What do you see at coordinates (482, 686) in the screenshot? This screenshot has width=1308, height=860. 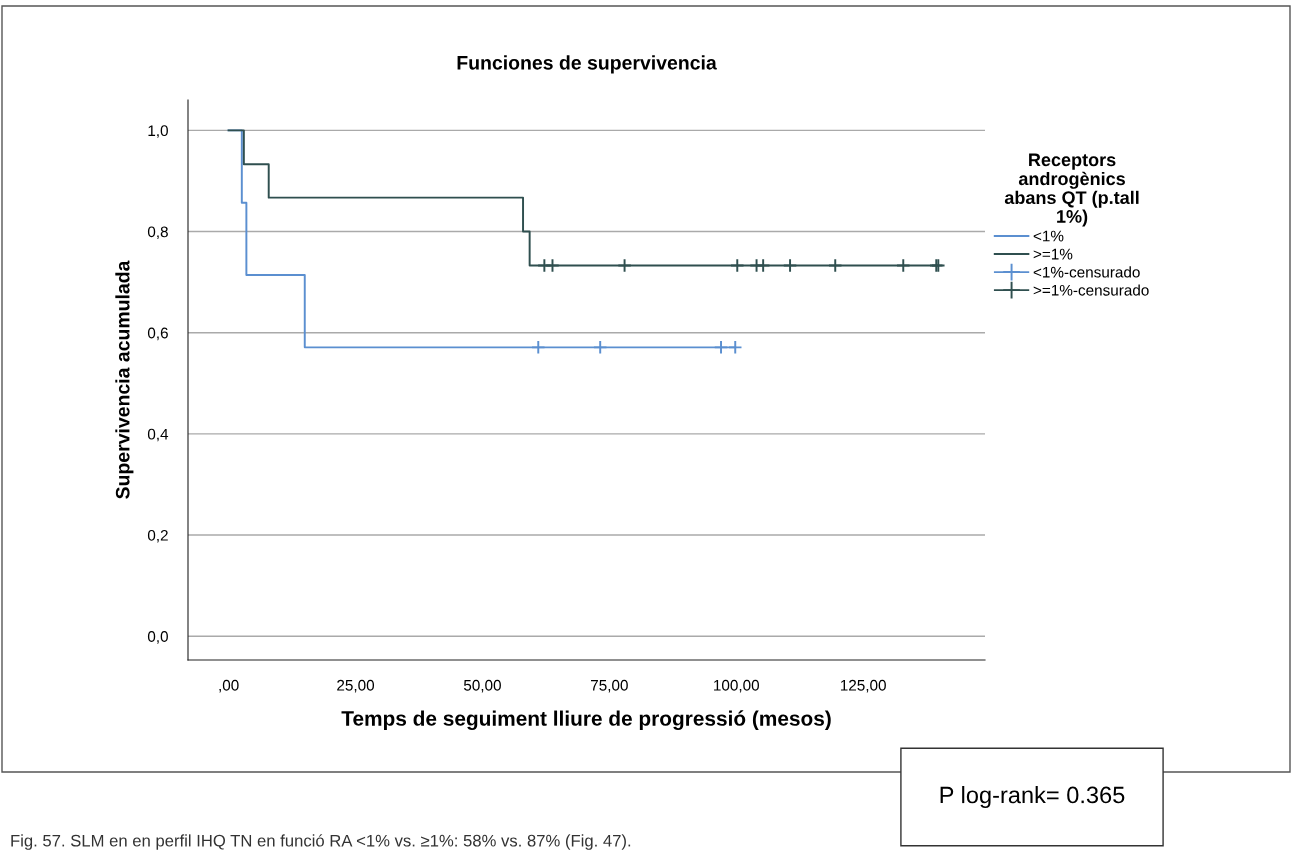 I see `x-tick-label: 50,00` at bounding box center [482, 686].